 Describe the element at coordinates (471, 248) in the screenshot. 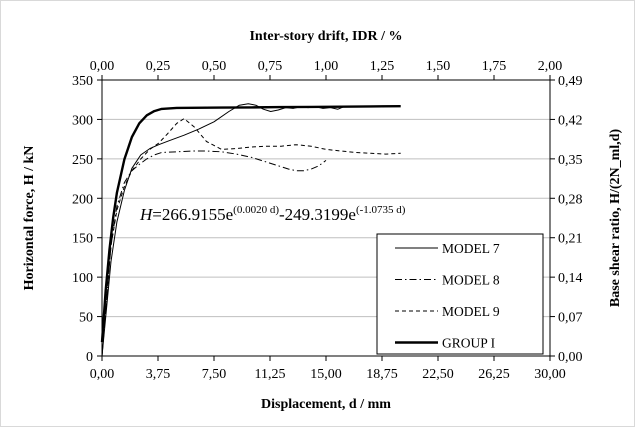

I see `legend-label-model-7: MODEL 7` at that location.